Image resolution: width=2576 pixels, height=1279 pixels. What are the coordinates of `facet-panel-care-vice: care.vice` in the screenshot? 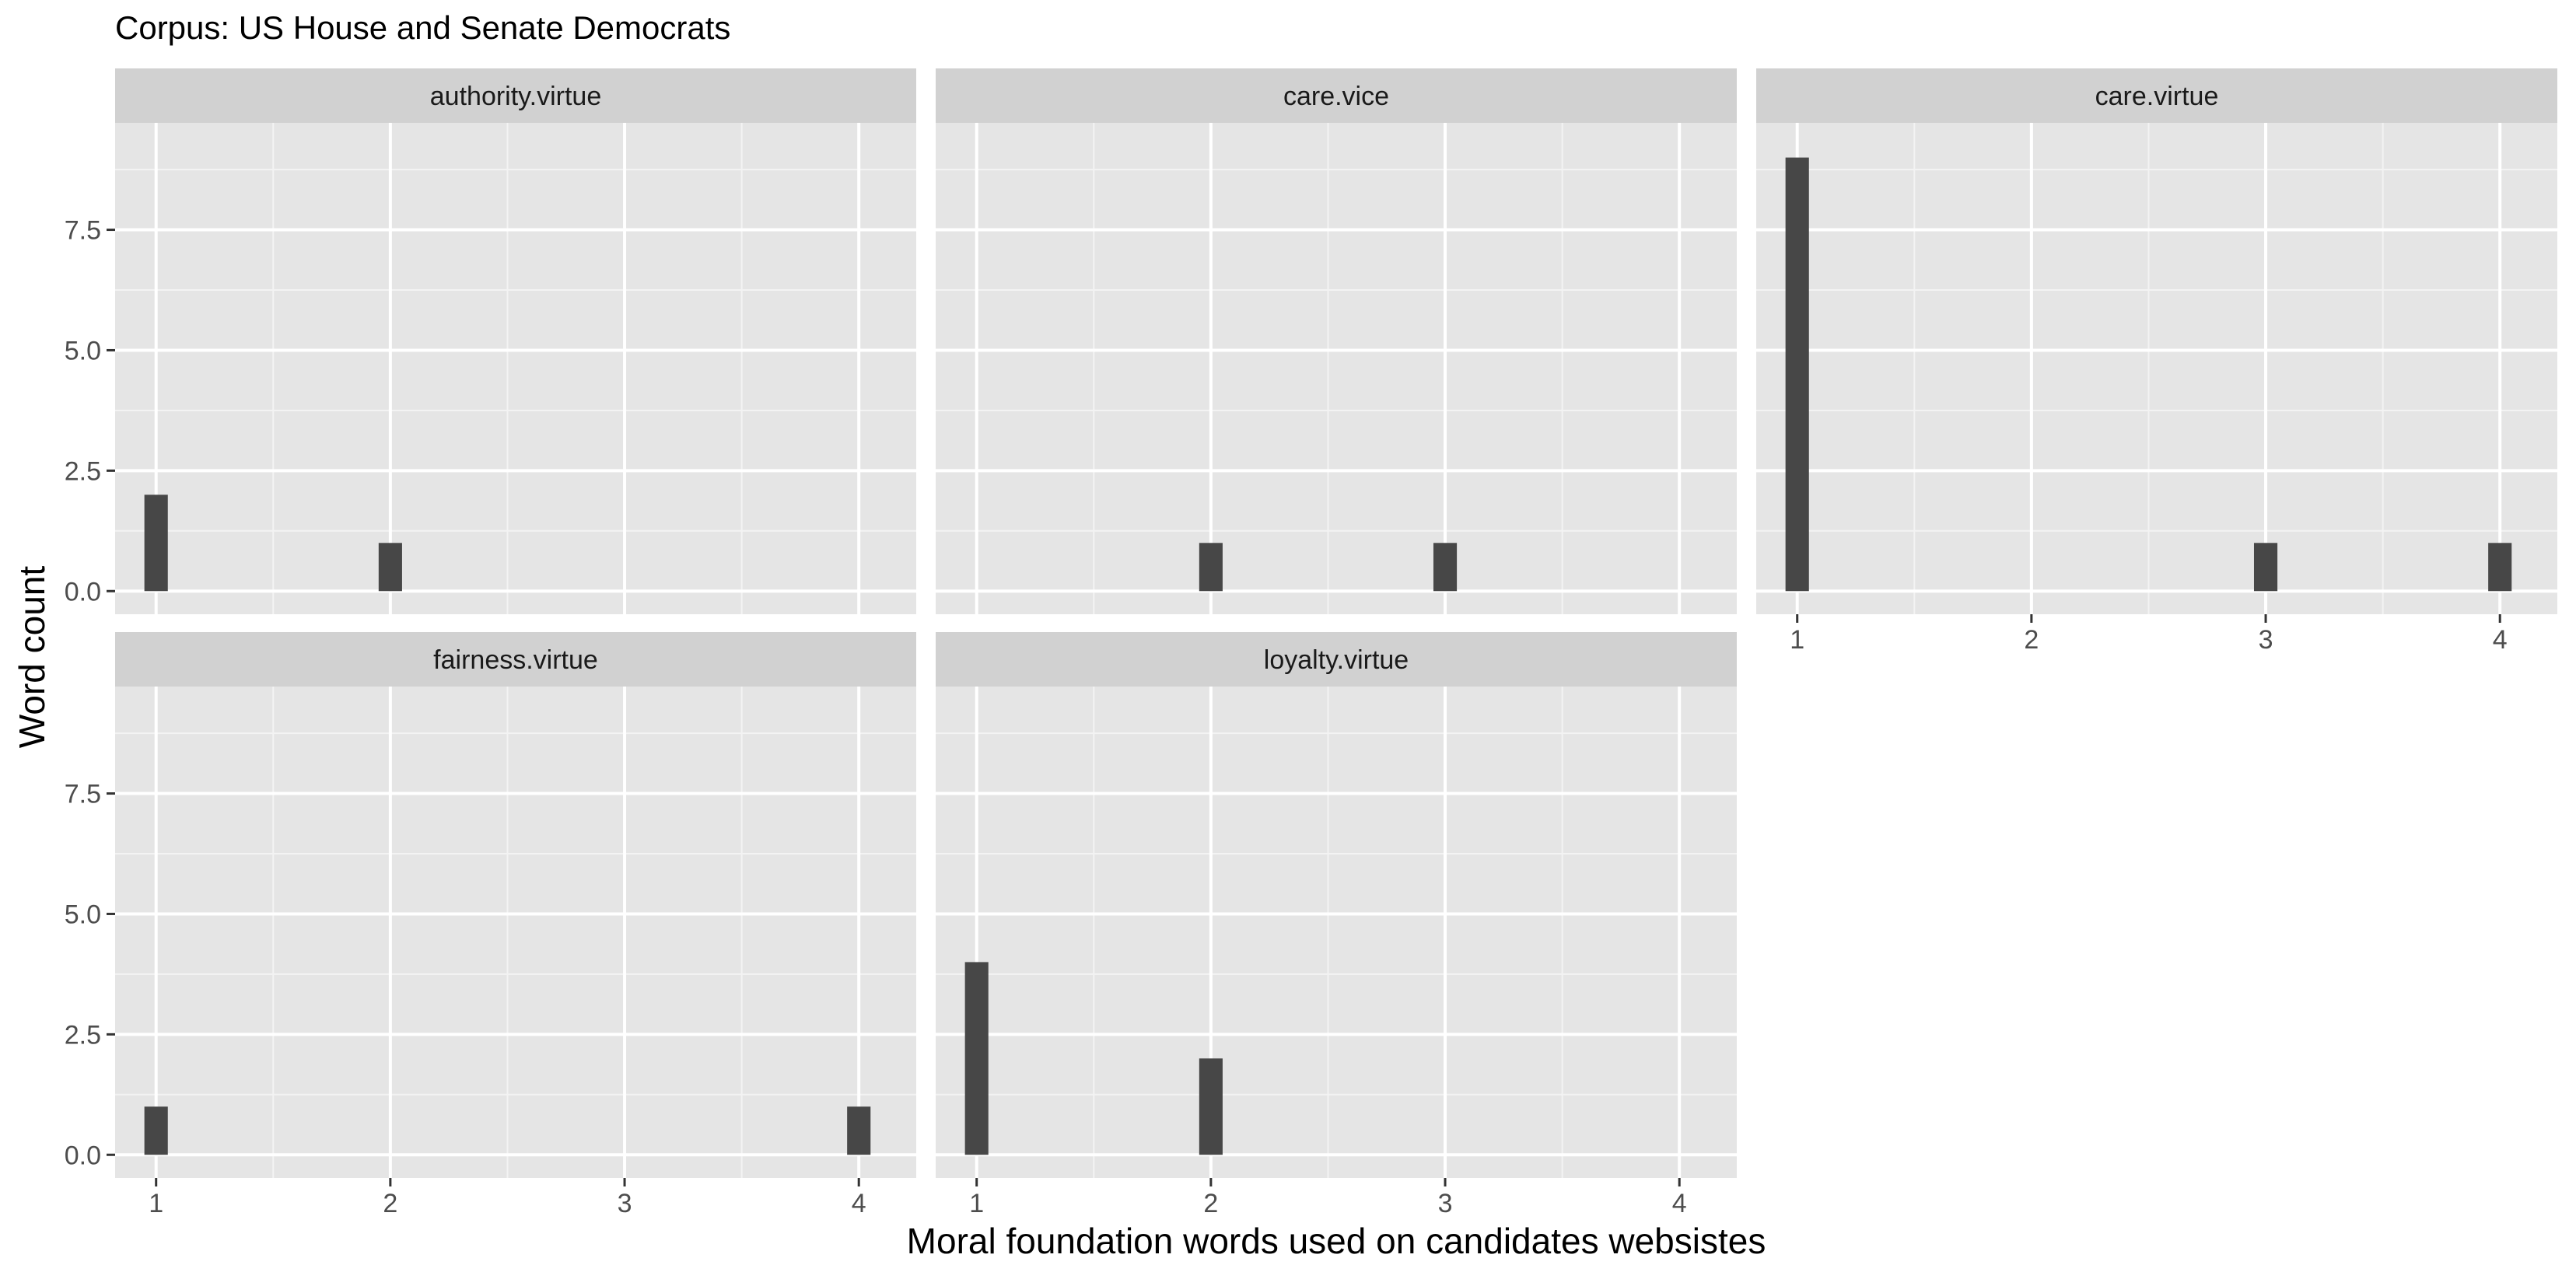 It's located at (1336, 341).